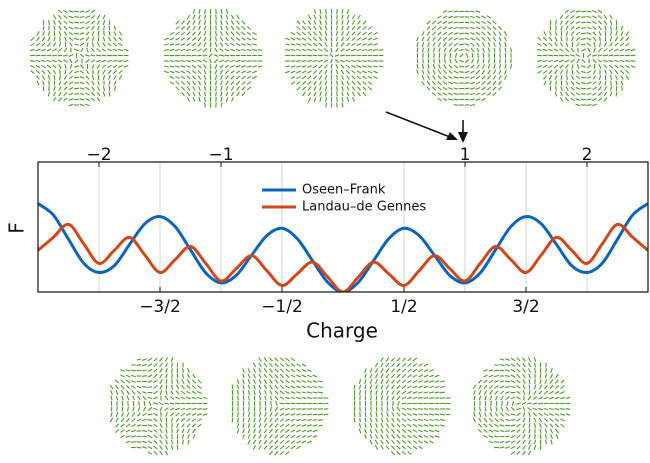 This screenshot has height=463, width=650. Describe the element at coordinates (465, 155) in the screenshot. I see `x-tick-label: 1` at that location.